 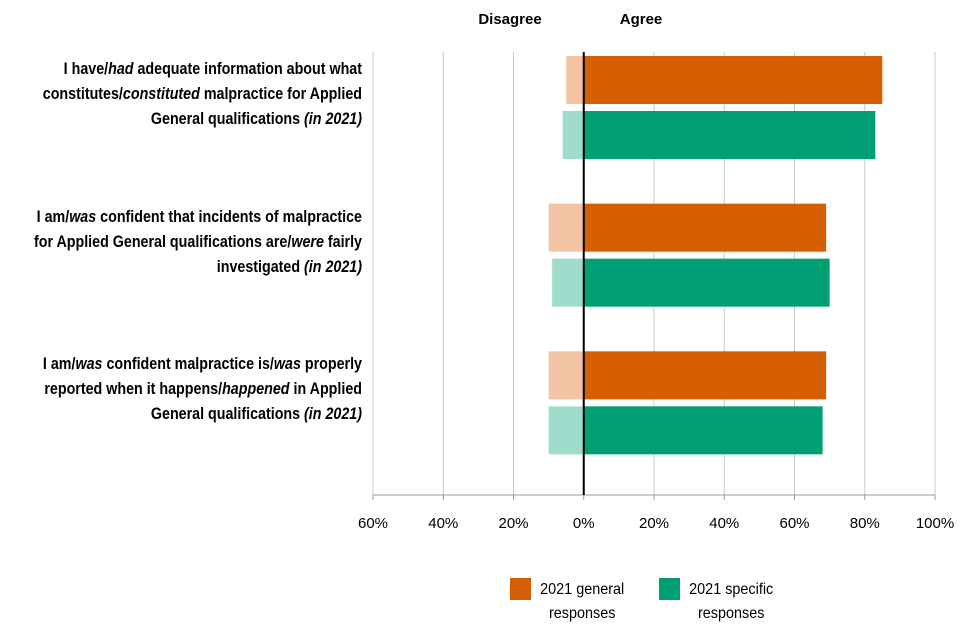 I want to click on disagree-label: Disagree, so click(x=509, y=19).